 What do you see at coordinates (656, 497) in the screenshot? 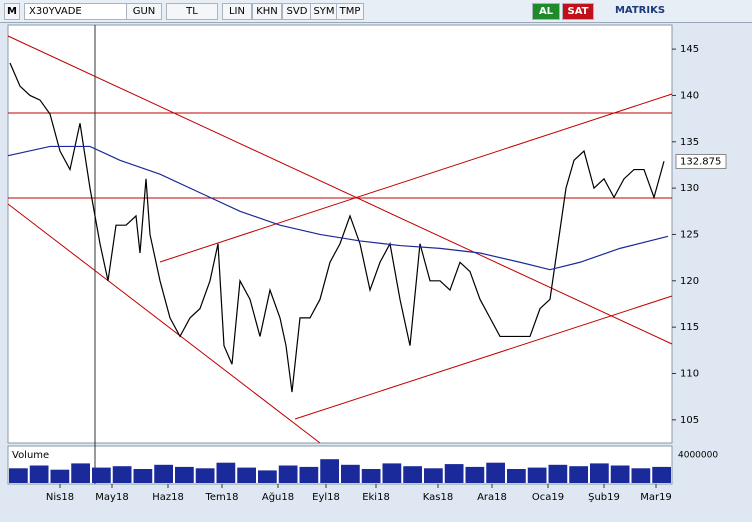
I see `x-tick-label: Mar19` at bounding box center [656, 497].